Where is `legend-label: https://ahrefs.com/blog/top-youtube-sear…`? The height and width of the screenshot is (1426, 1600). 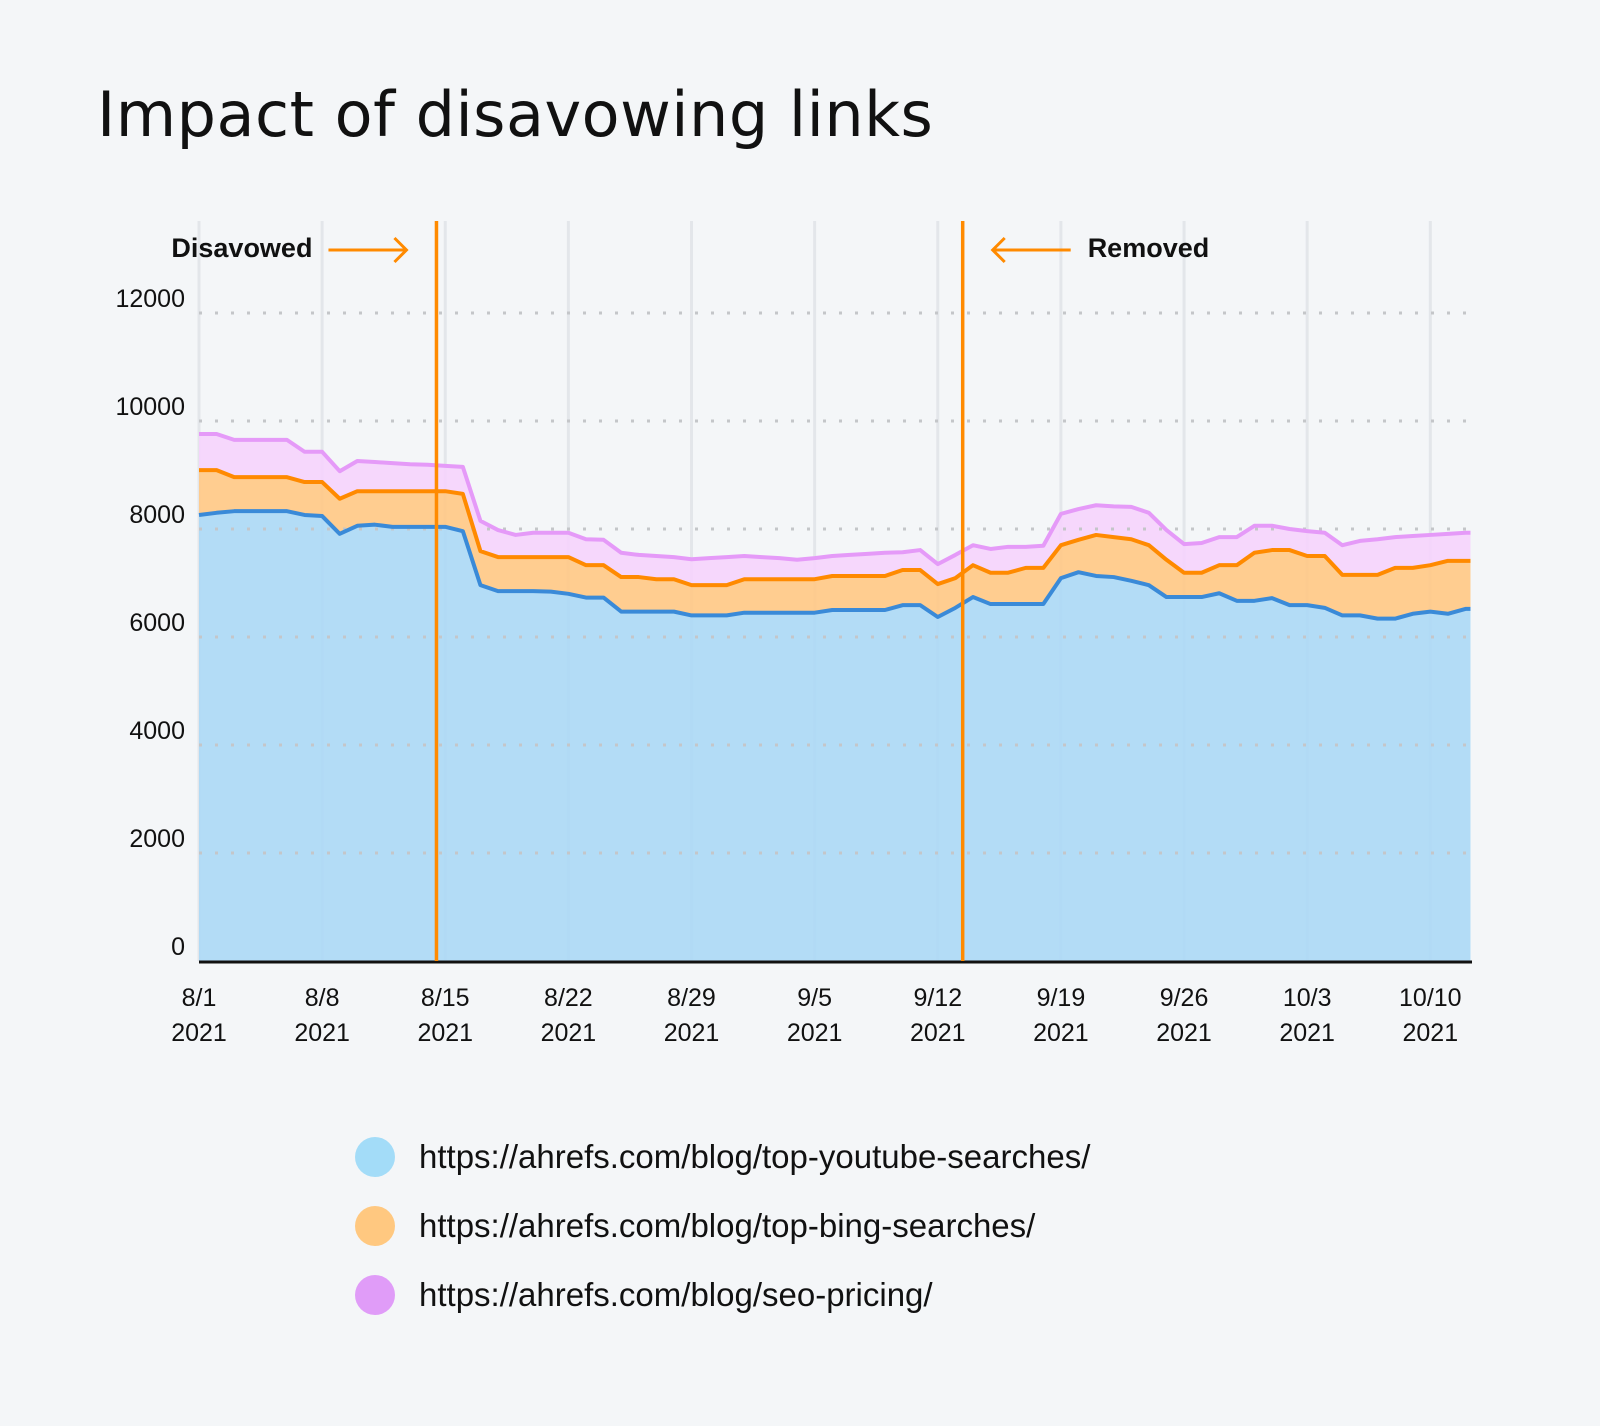 legend-label: https://ahrefs.com/blog/top-youtube-sear… is located at coordinates (755, 1156).